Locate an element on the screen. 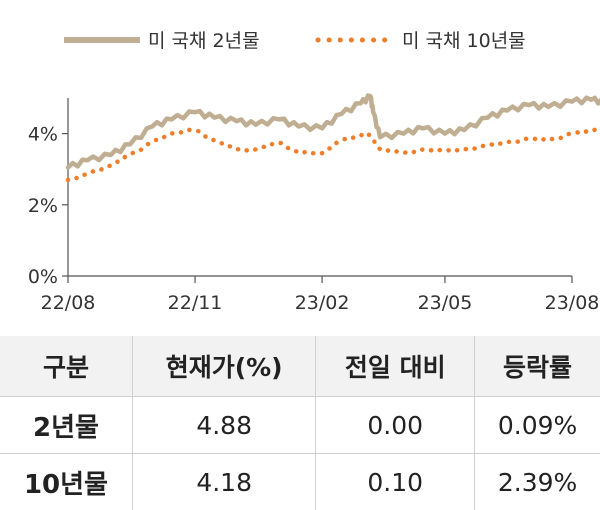  table-header-row: 구분 현재가(%) 전일 대비 등락률 is located at coordinates (300, 366).